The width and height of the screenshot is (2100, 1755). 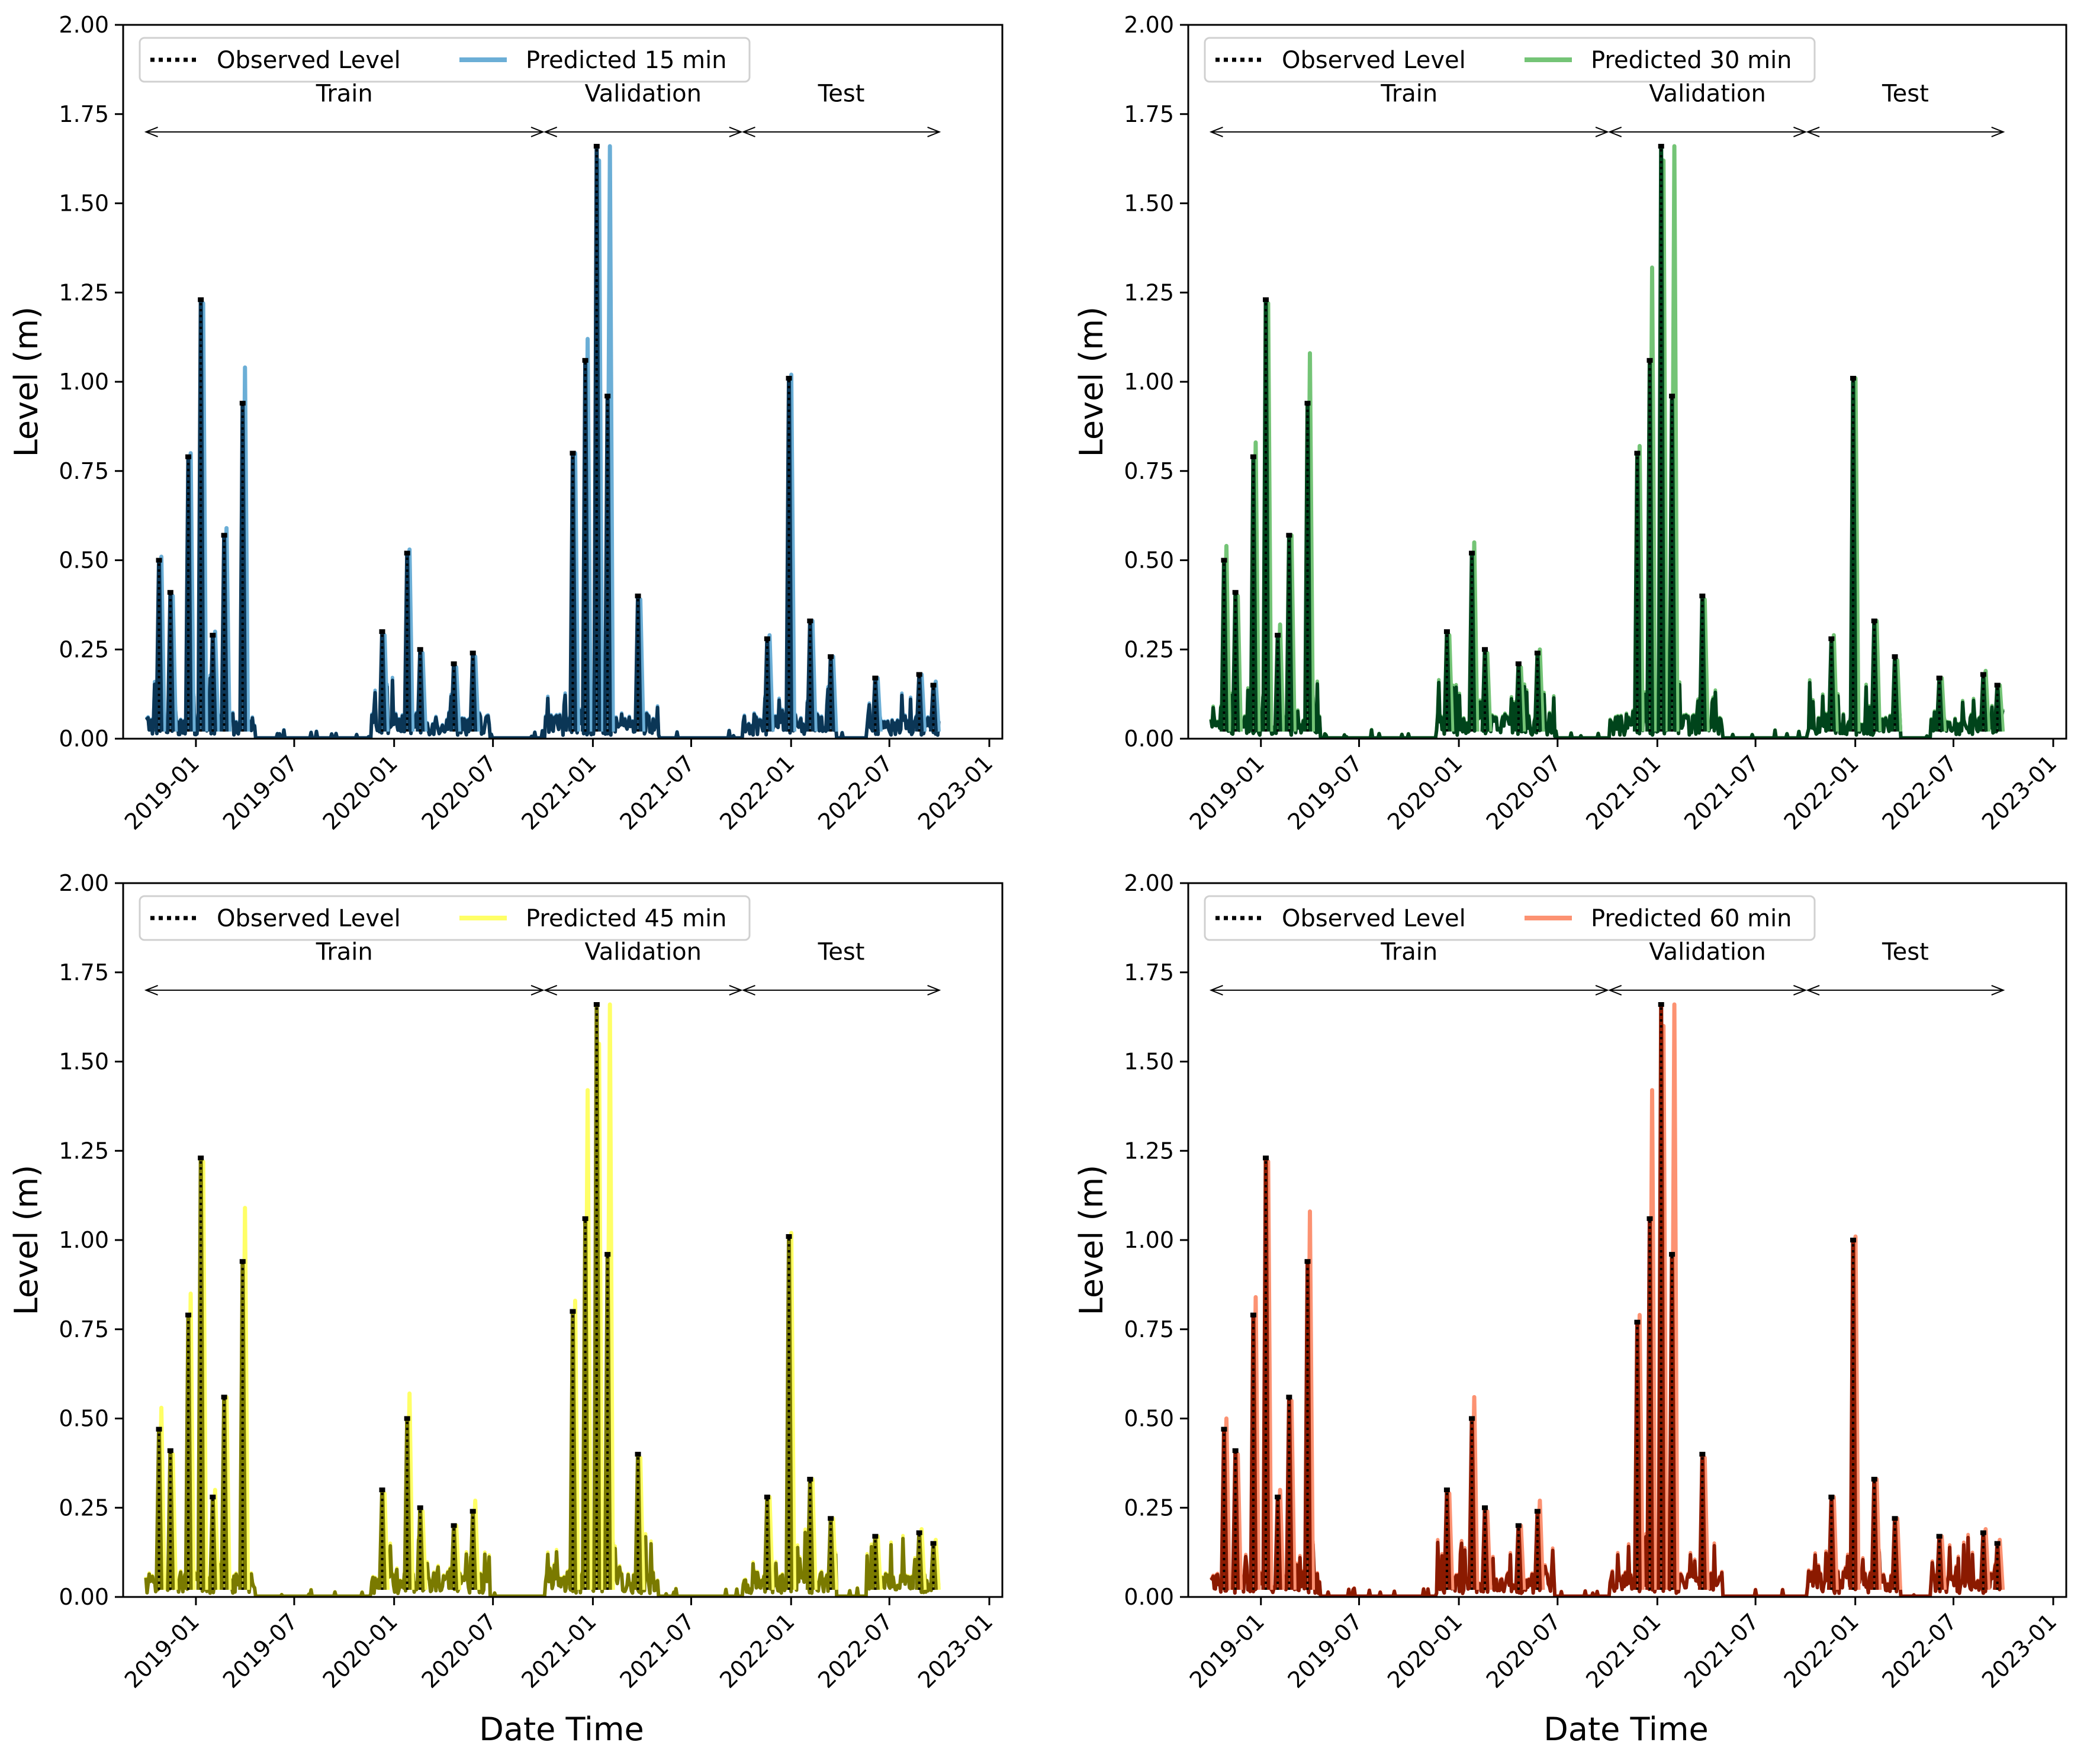 I want to click on plot-area, so click(x=1607, y=441).